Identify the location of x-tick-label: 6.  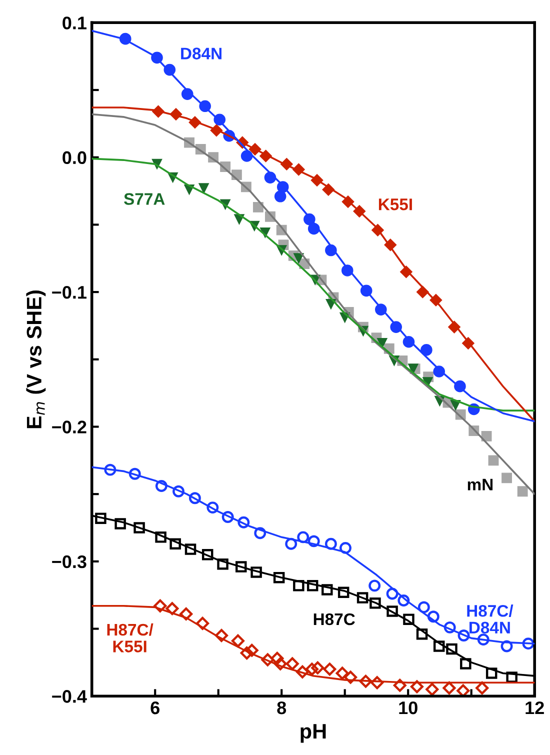
(155, 707).